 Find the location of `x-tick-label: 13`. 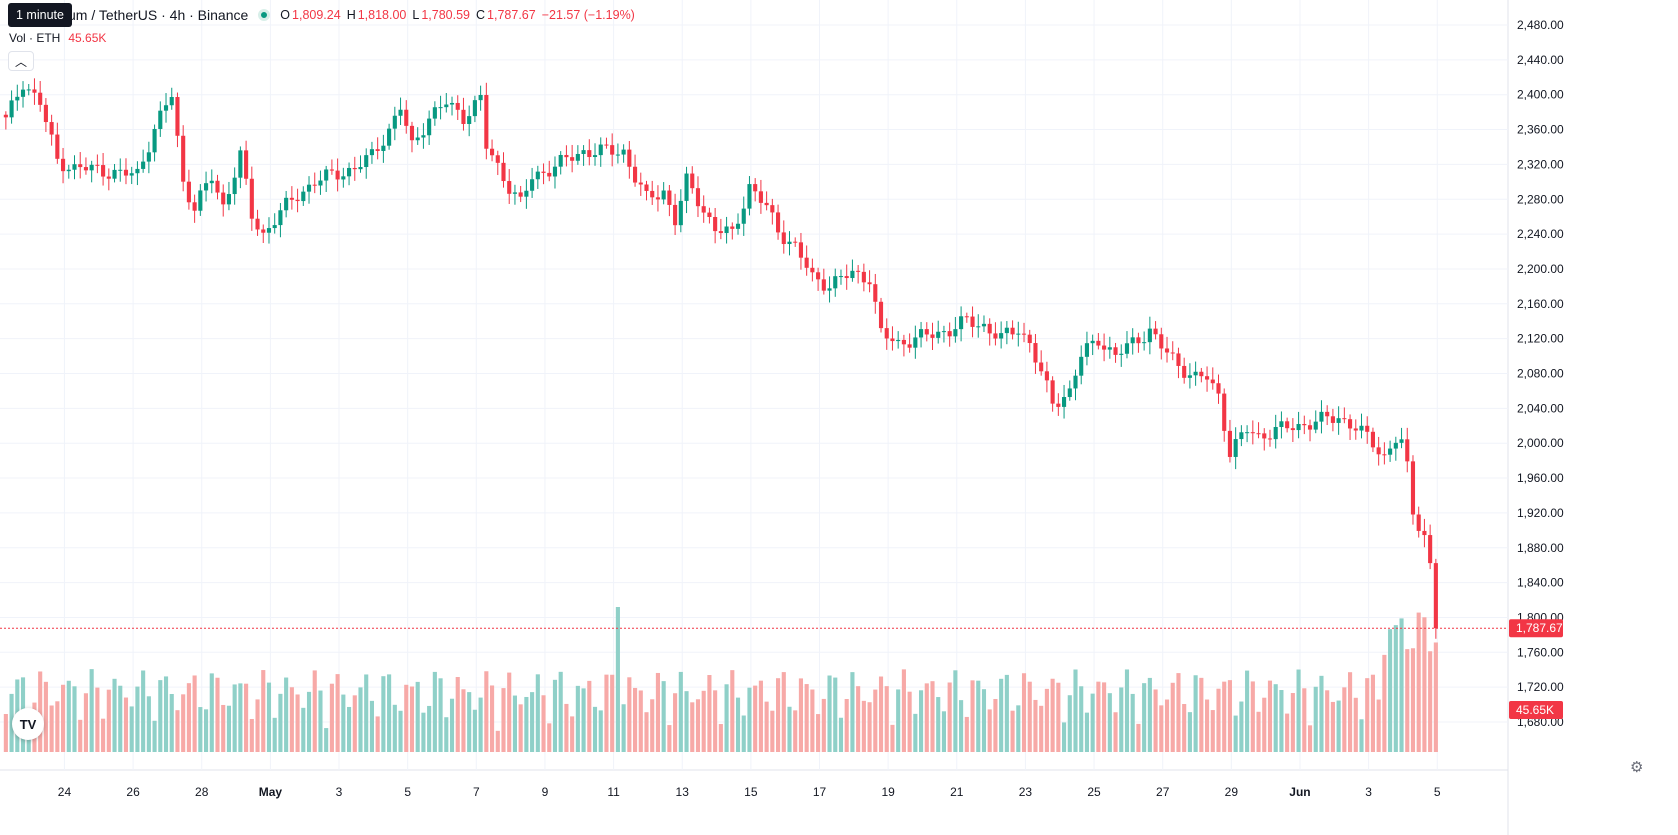

x-tick-label: 13 is located at coordinates (683, 792).